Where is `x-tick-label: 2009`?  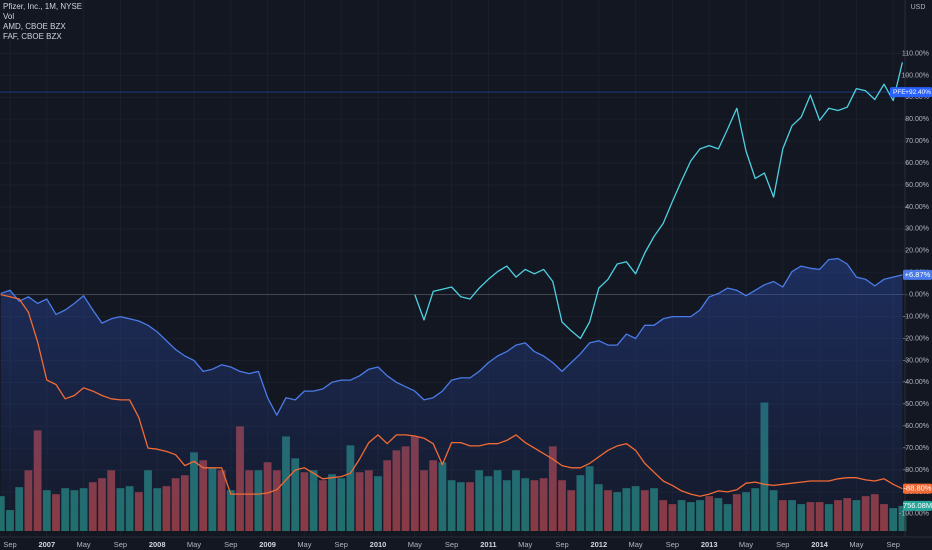
x-tick-label: 2009 is located at coordinates (267, 544).